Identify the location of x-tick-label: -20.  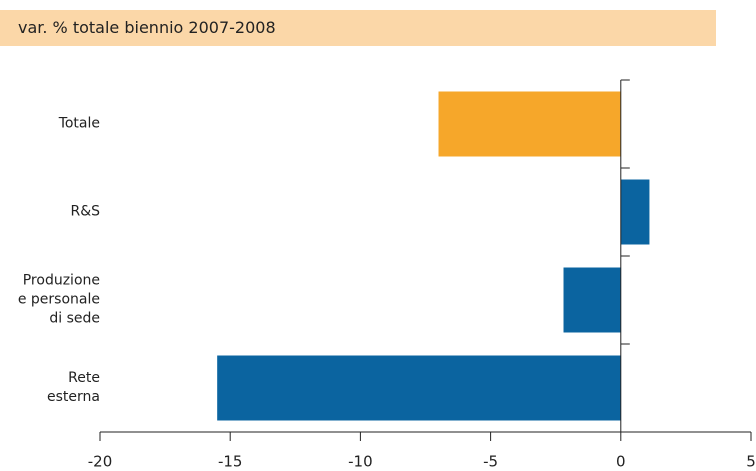
(100, 462).